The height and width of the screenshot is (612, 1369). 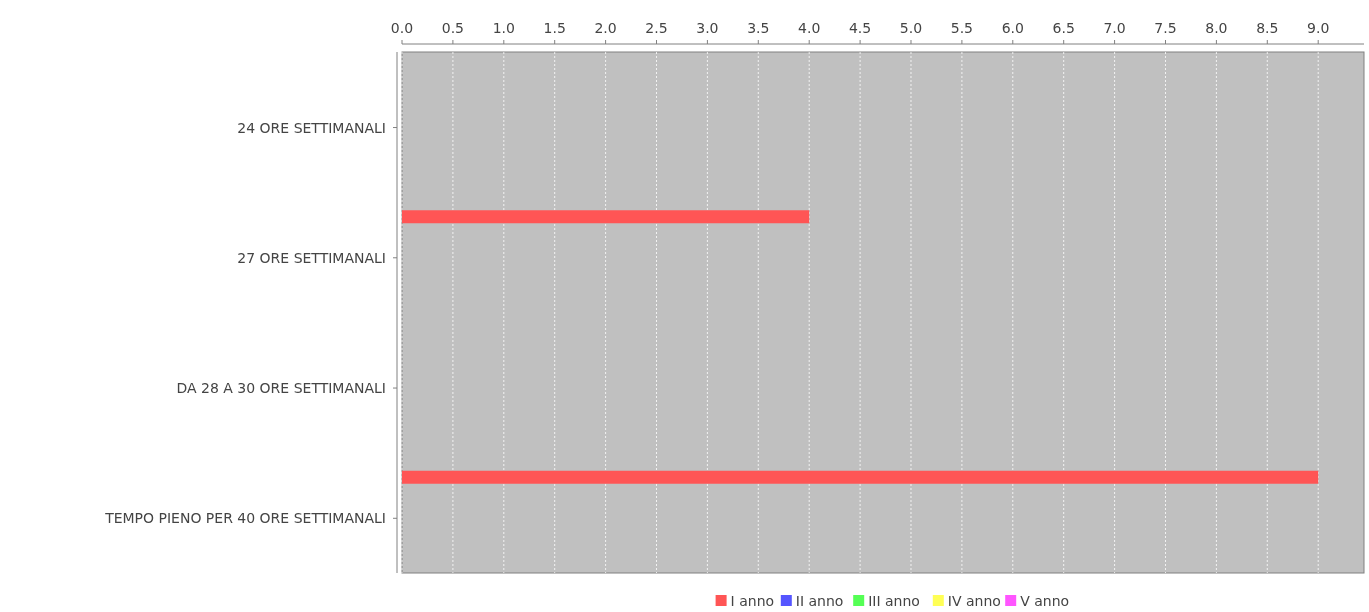 I want to click on x-tick-label: 5.5, so click(x=962, y=28).